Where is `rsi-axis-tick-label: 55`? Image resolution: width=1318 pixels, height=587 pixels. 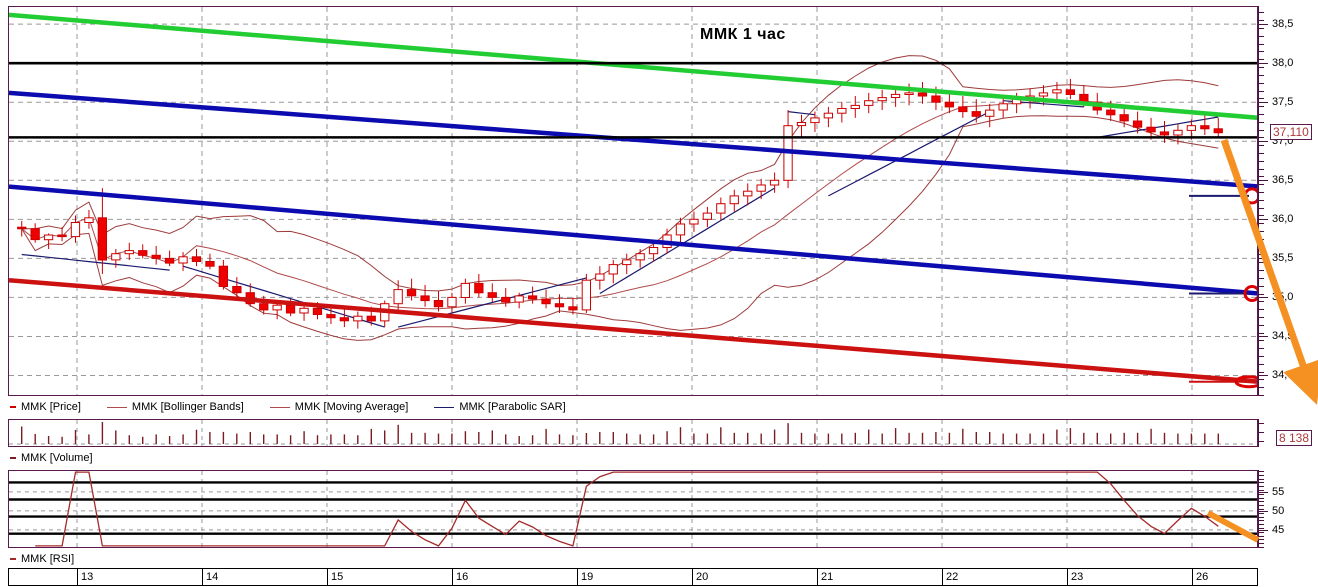 rsi-axis-tick-label: 55 is located at coordinates (1278, 491).